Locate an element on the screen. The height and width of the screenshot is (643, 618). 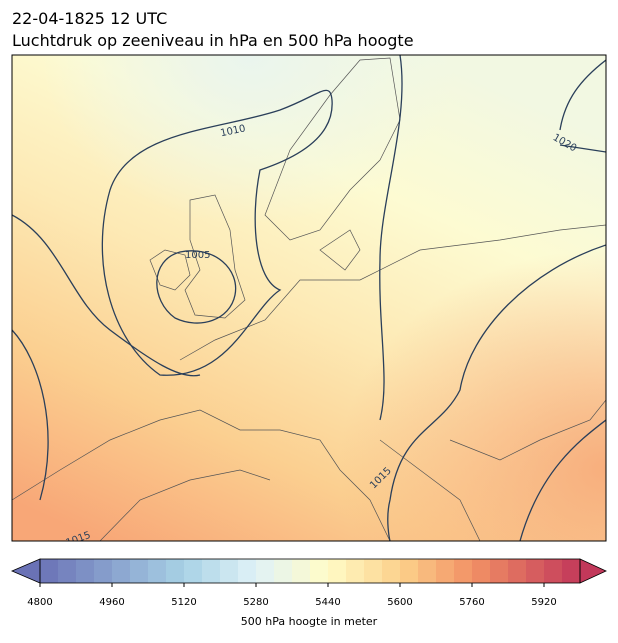
colorbar: 4800 4960 5120 5280 5440 5600 5760 5920 is located at coordinates (308, 583).